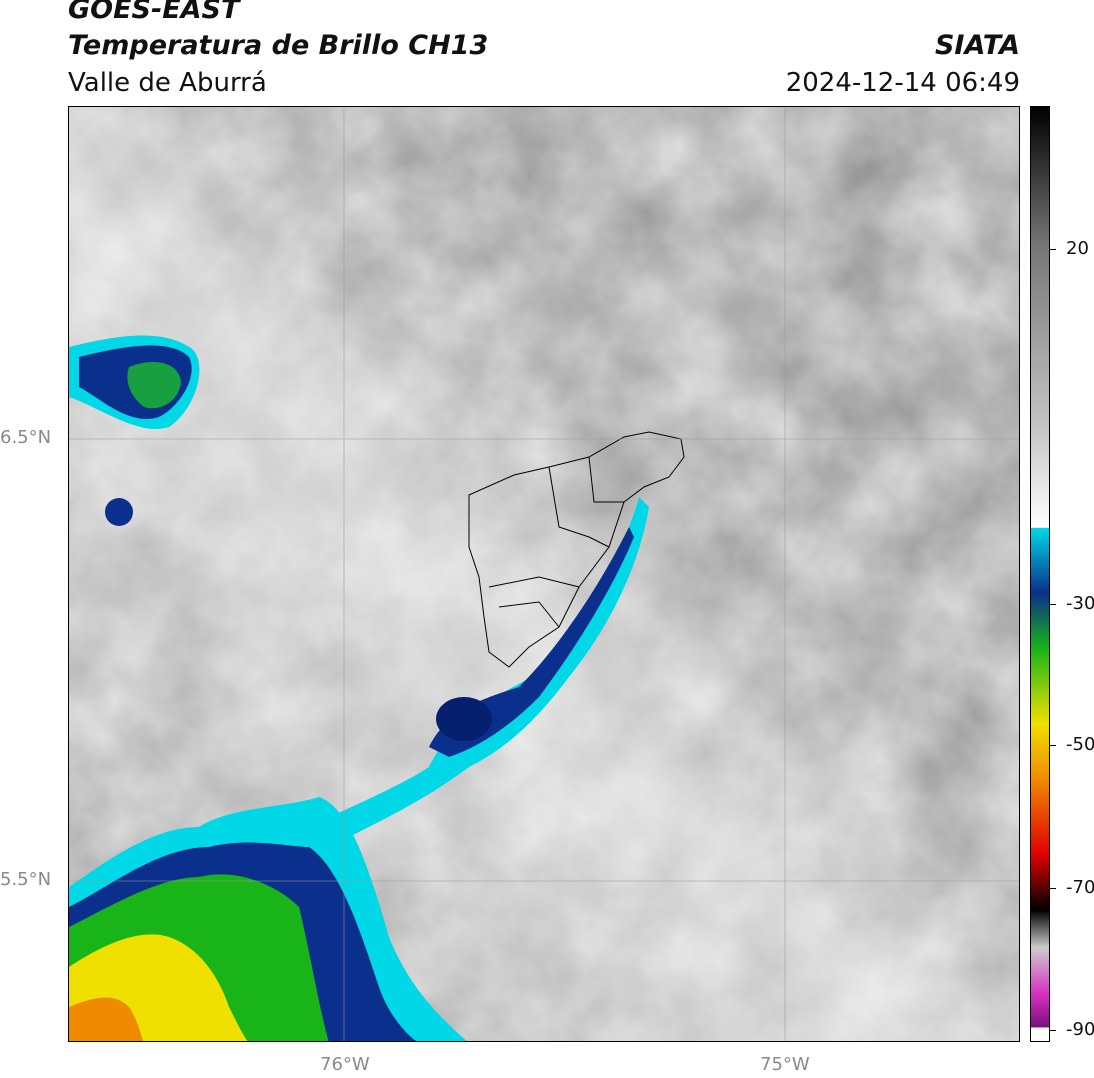 Image resolution: width=1094 pixels, height=1078 pixels. I want to click on lat-label-5-5: 5.5°N, so click(26, 879).